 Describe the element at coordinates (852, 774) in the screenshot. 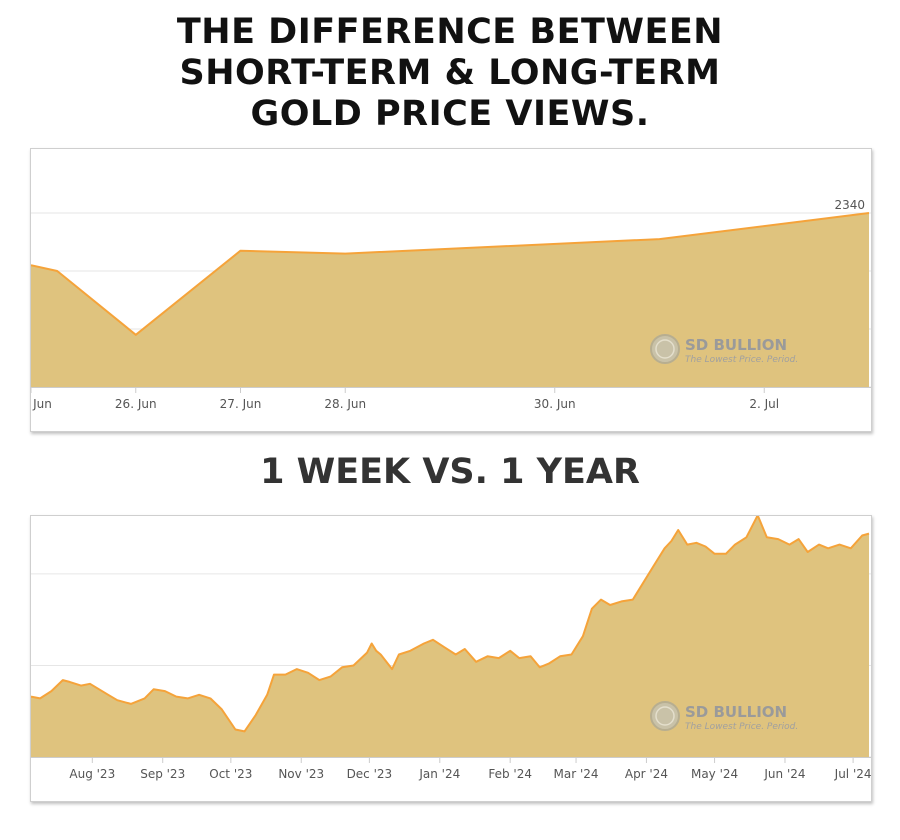

I see `x-tick-label: Jul '24` at that location.